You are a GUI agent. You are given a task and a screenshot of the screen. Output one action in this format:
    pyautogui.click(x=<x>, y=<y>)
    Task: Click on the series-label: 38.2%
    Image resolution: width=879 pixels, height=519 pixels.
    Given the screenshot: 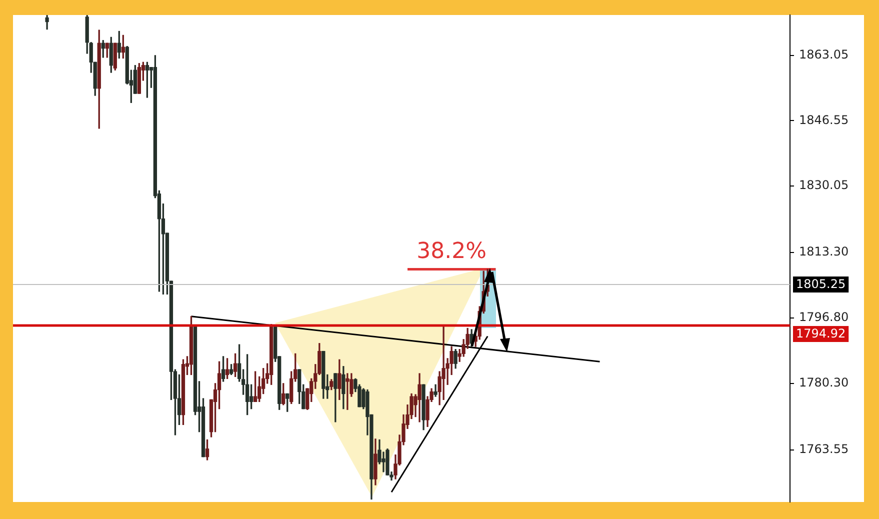 What is the action you would take?
    pyautogui.click(x=451, y=251)
    